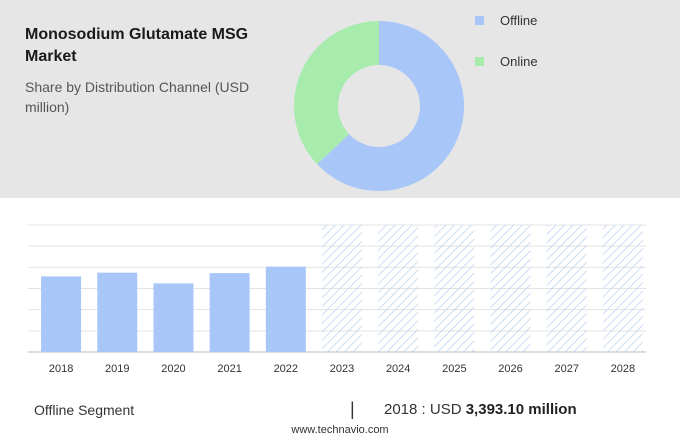 The image size is (680, 440). I want to click on source-link: www.technavio.com, so click(340, 430).